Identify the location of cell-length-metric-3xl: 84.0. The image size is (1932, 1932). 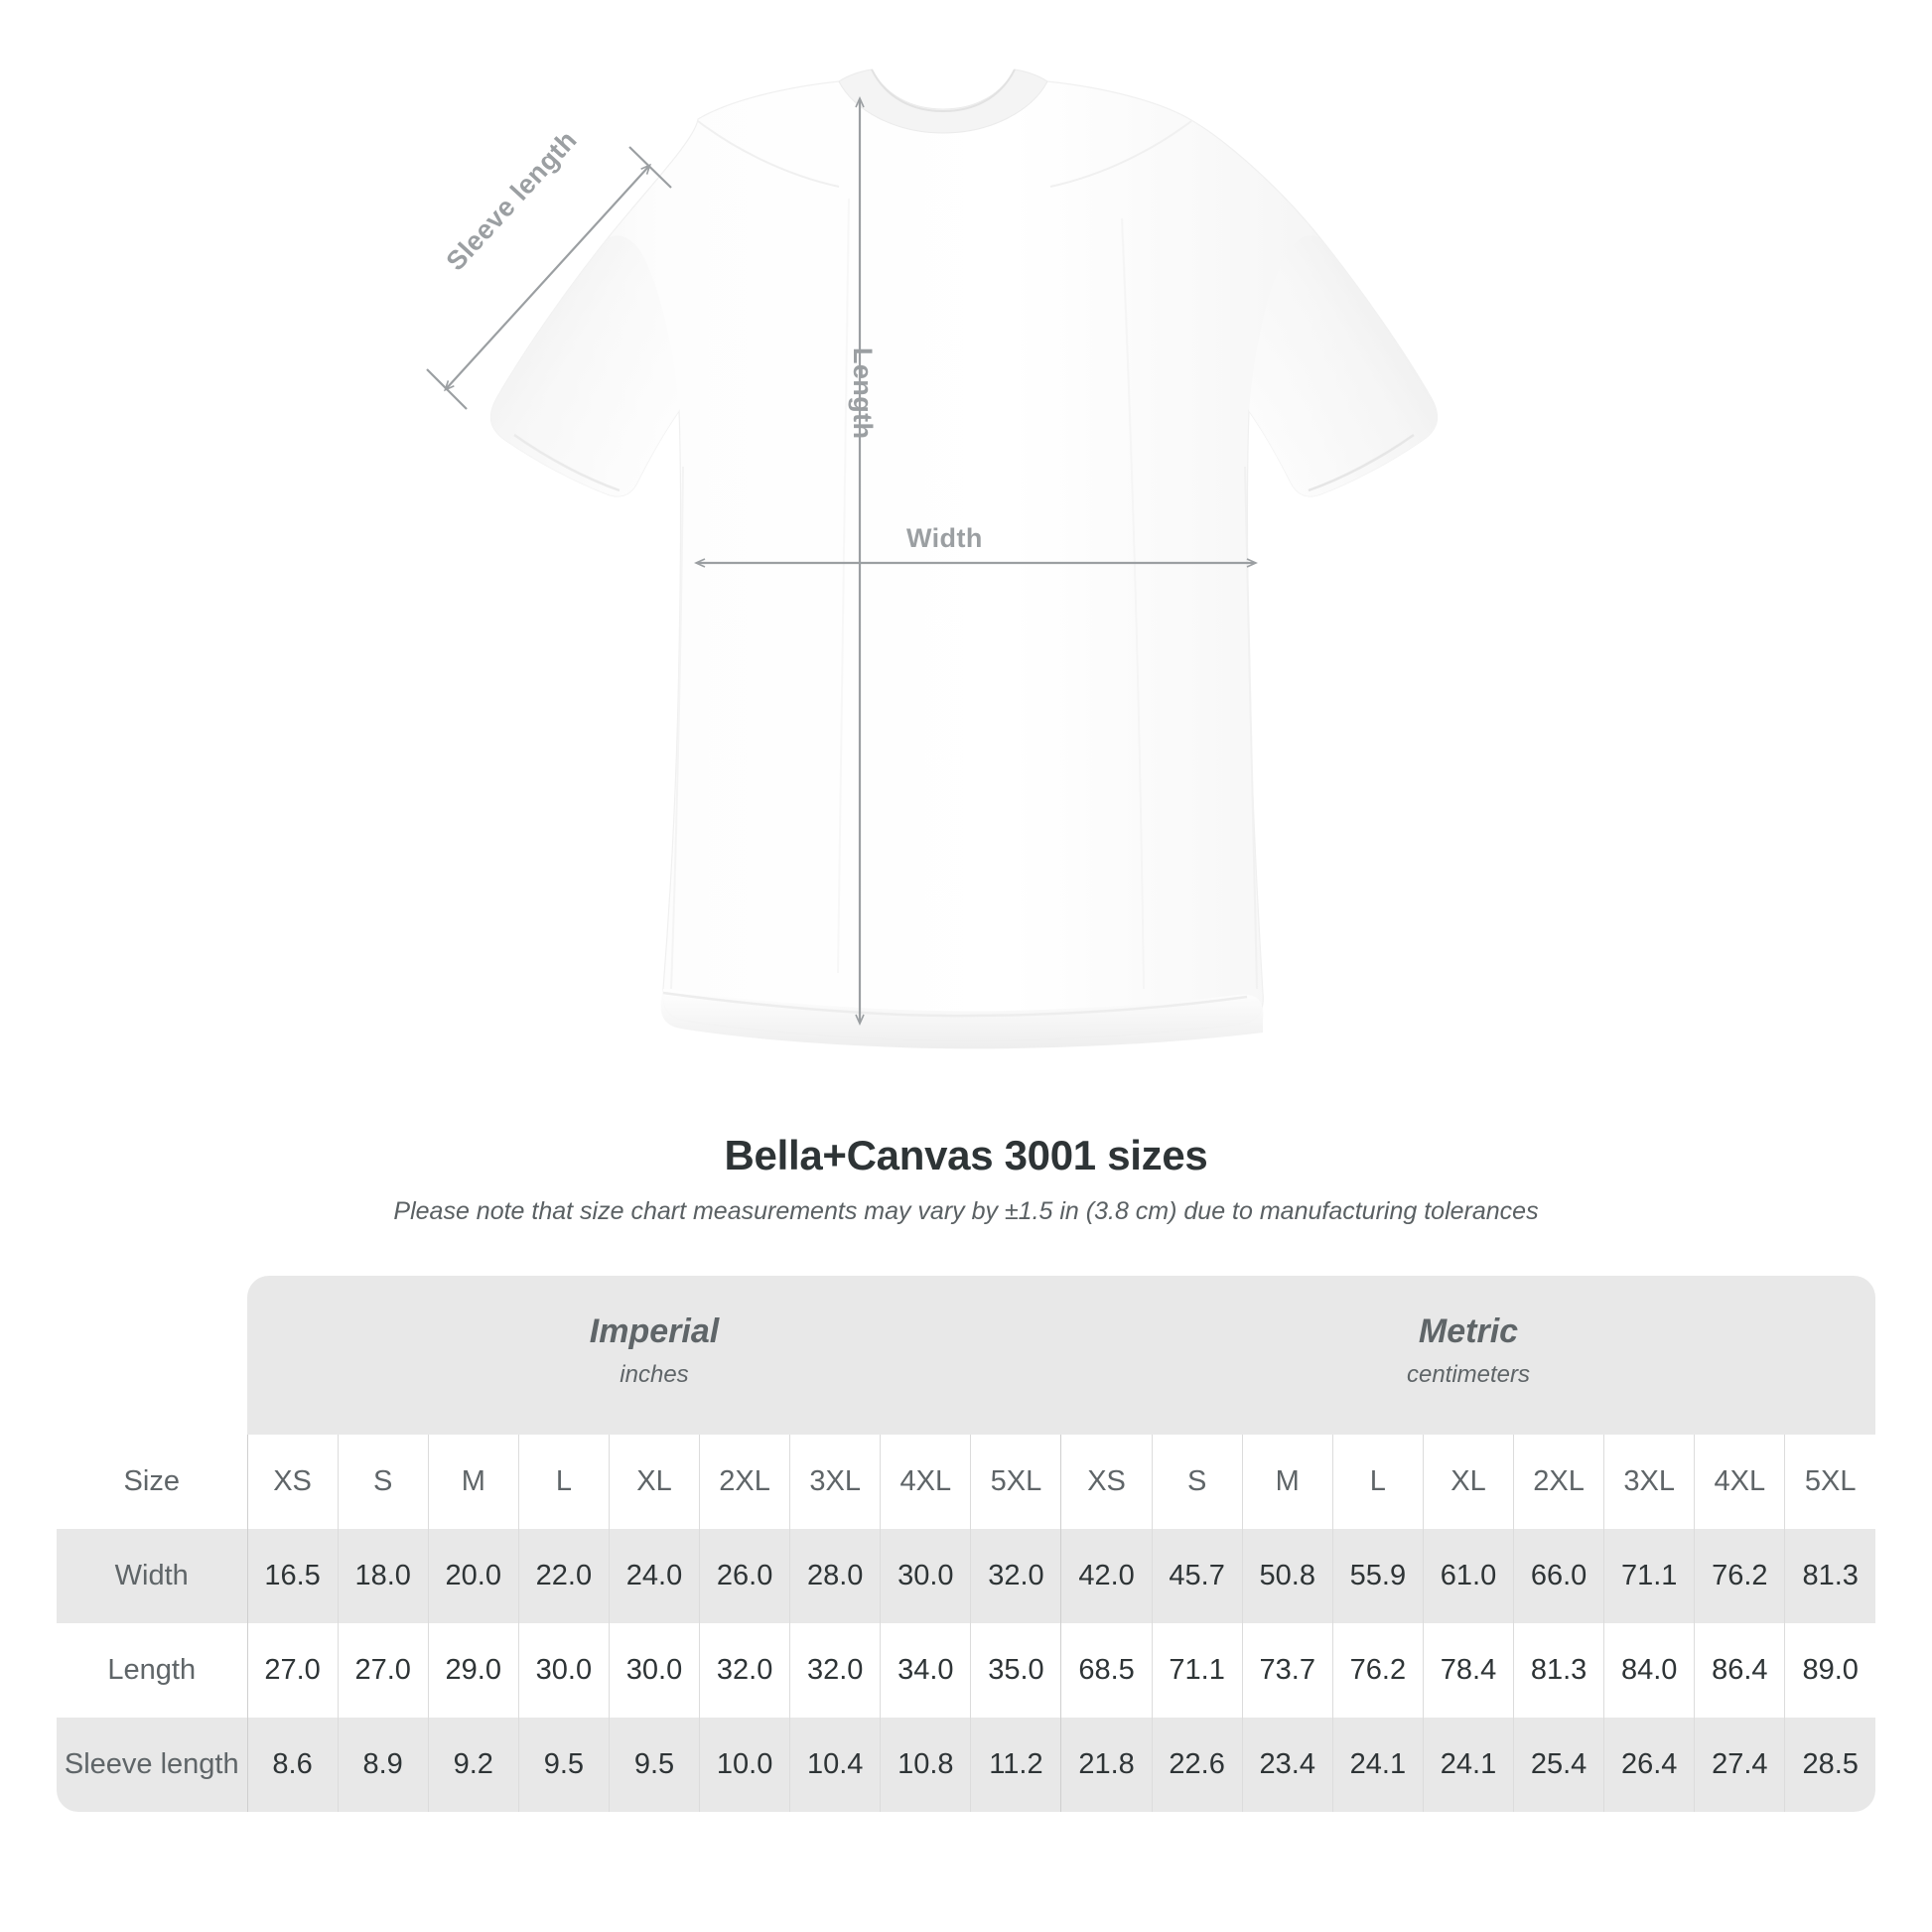
(1649, 1671).